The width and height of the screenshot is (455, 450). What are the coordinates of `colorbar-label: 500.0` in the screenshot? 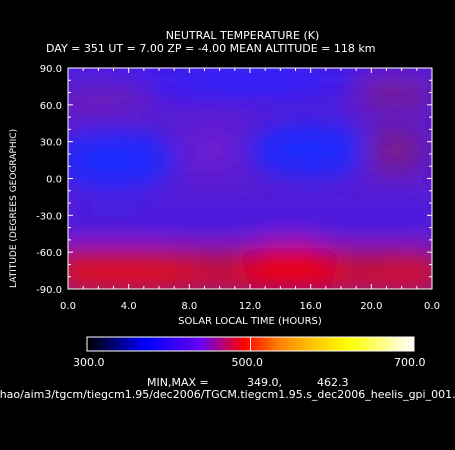 It's located at (248, 362).